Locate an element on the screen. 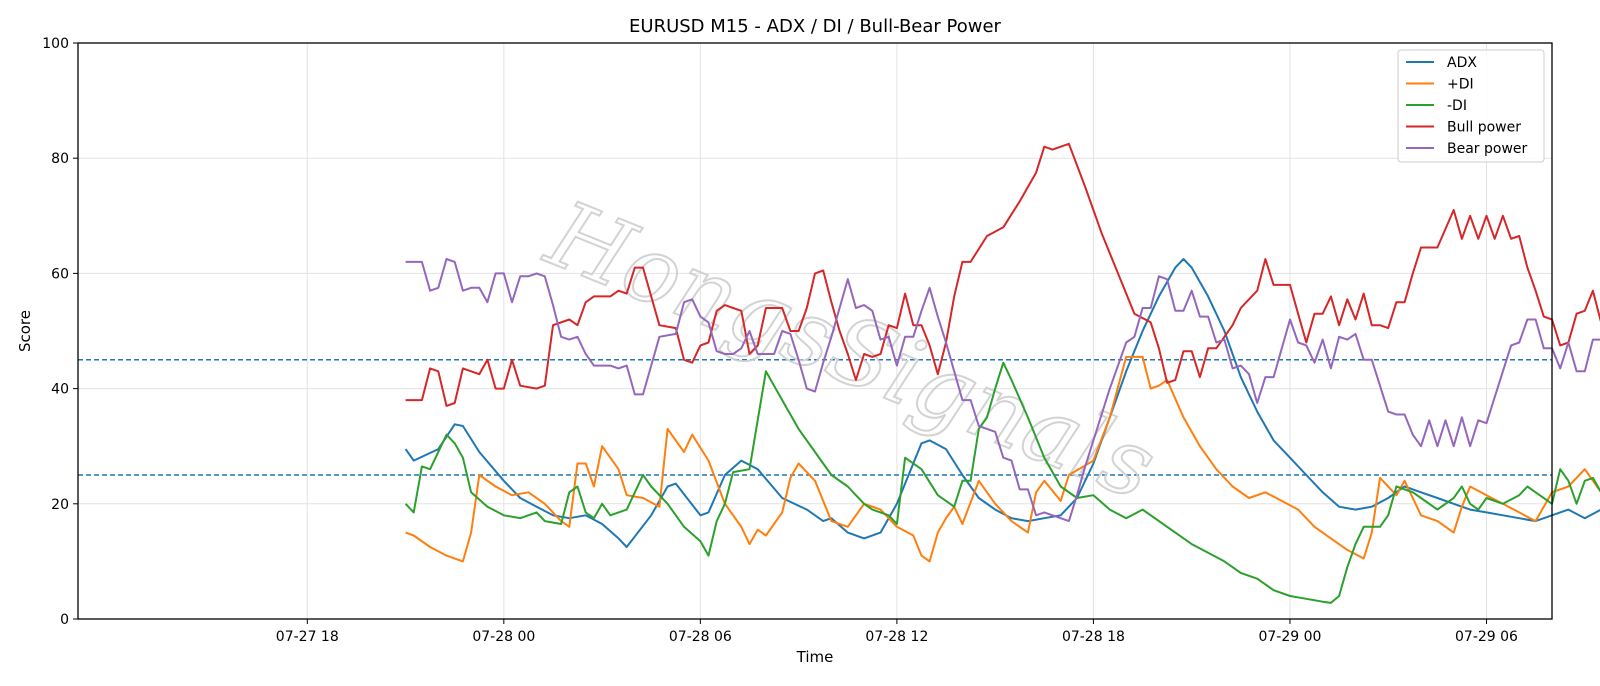 This screenshot has width=1600, height=686. legend-box is located at coordinates (1471, 106).